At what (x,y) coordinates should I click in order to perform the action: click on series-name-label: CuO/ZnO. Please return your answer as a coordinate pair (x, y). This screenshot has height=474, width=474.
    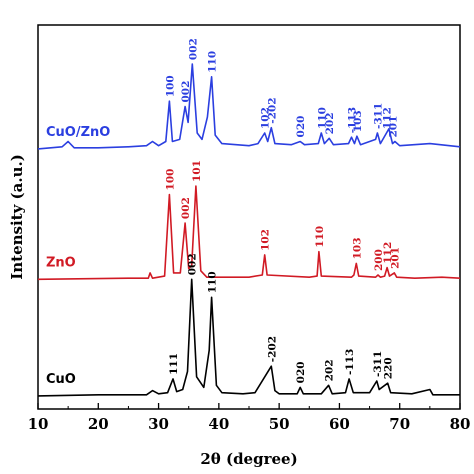
    Looking at the image, I should click on (78, 132).